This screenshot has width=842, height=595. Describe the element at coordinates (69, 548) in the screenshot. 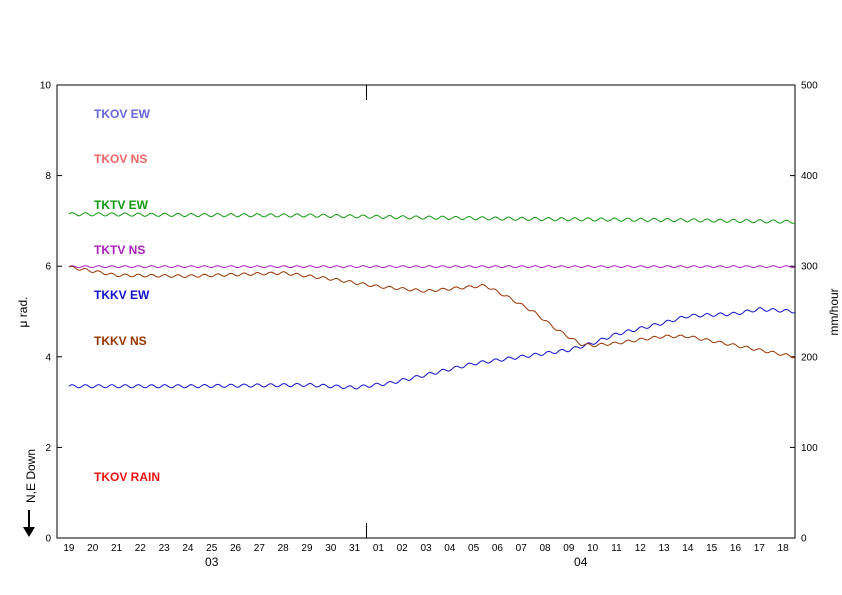

I see `x-day-label: 19` at that location.